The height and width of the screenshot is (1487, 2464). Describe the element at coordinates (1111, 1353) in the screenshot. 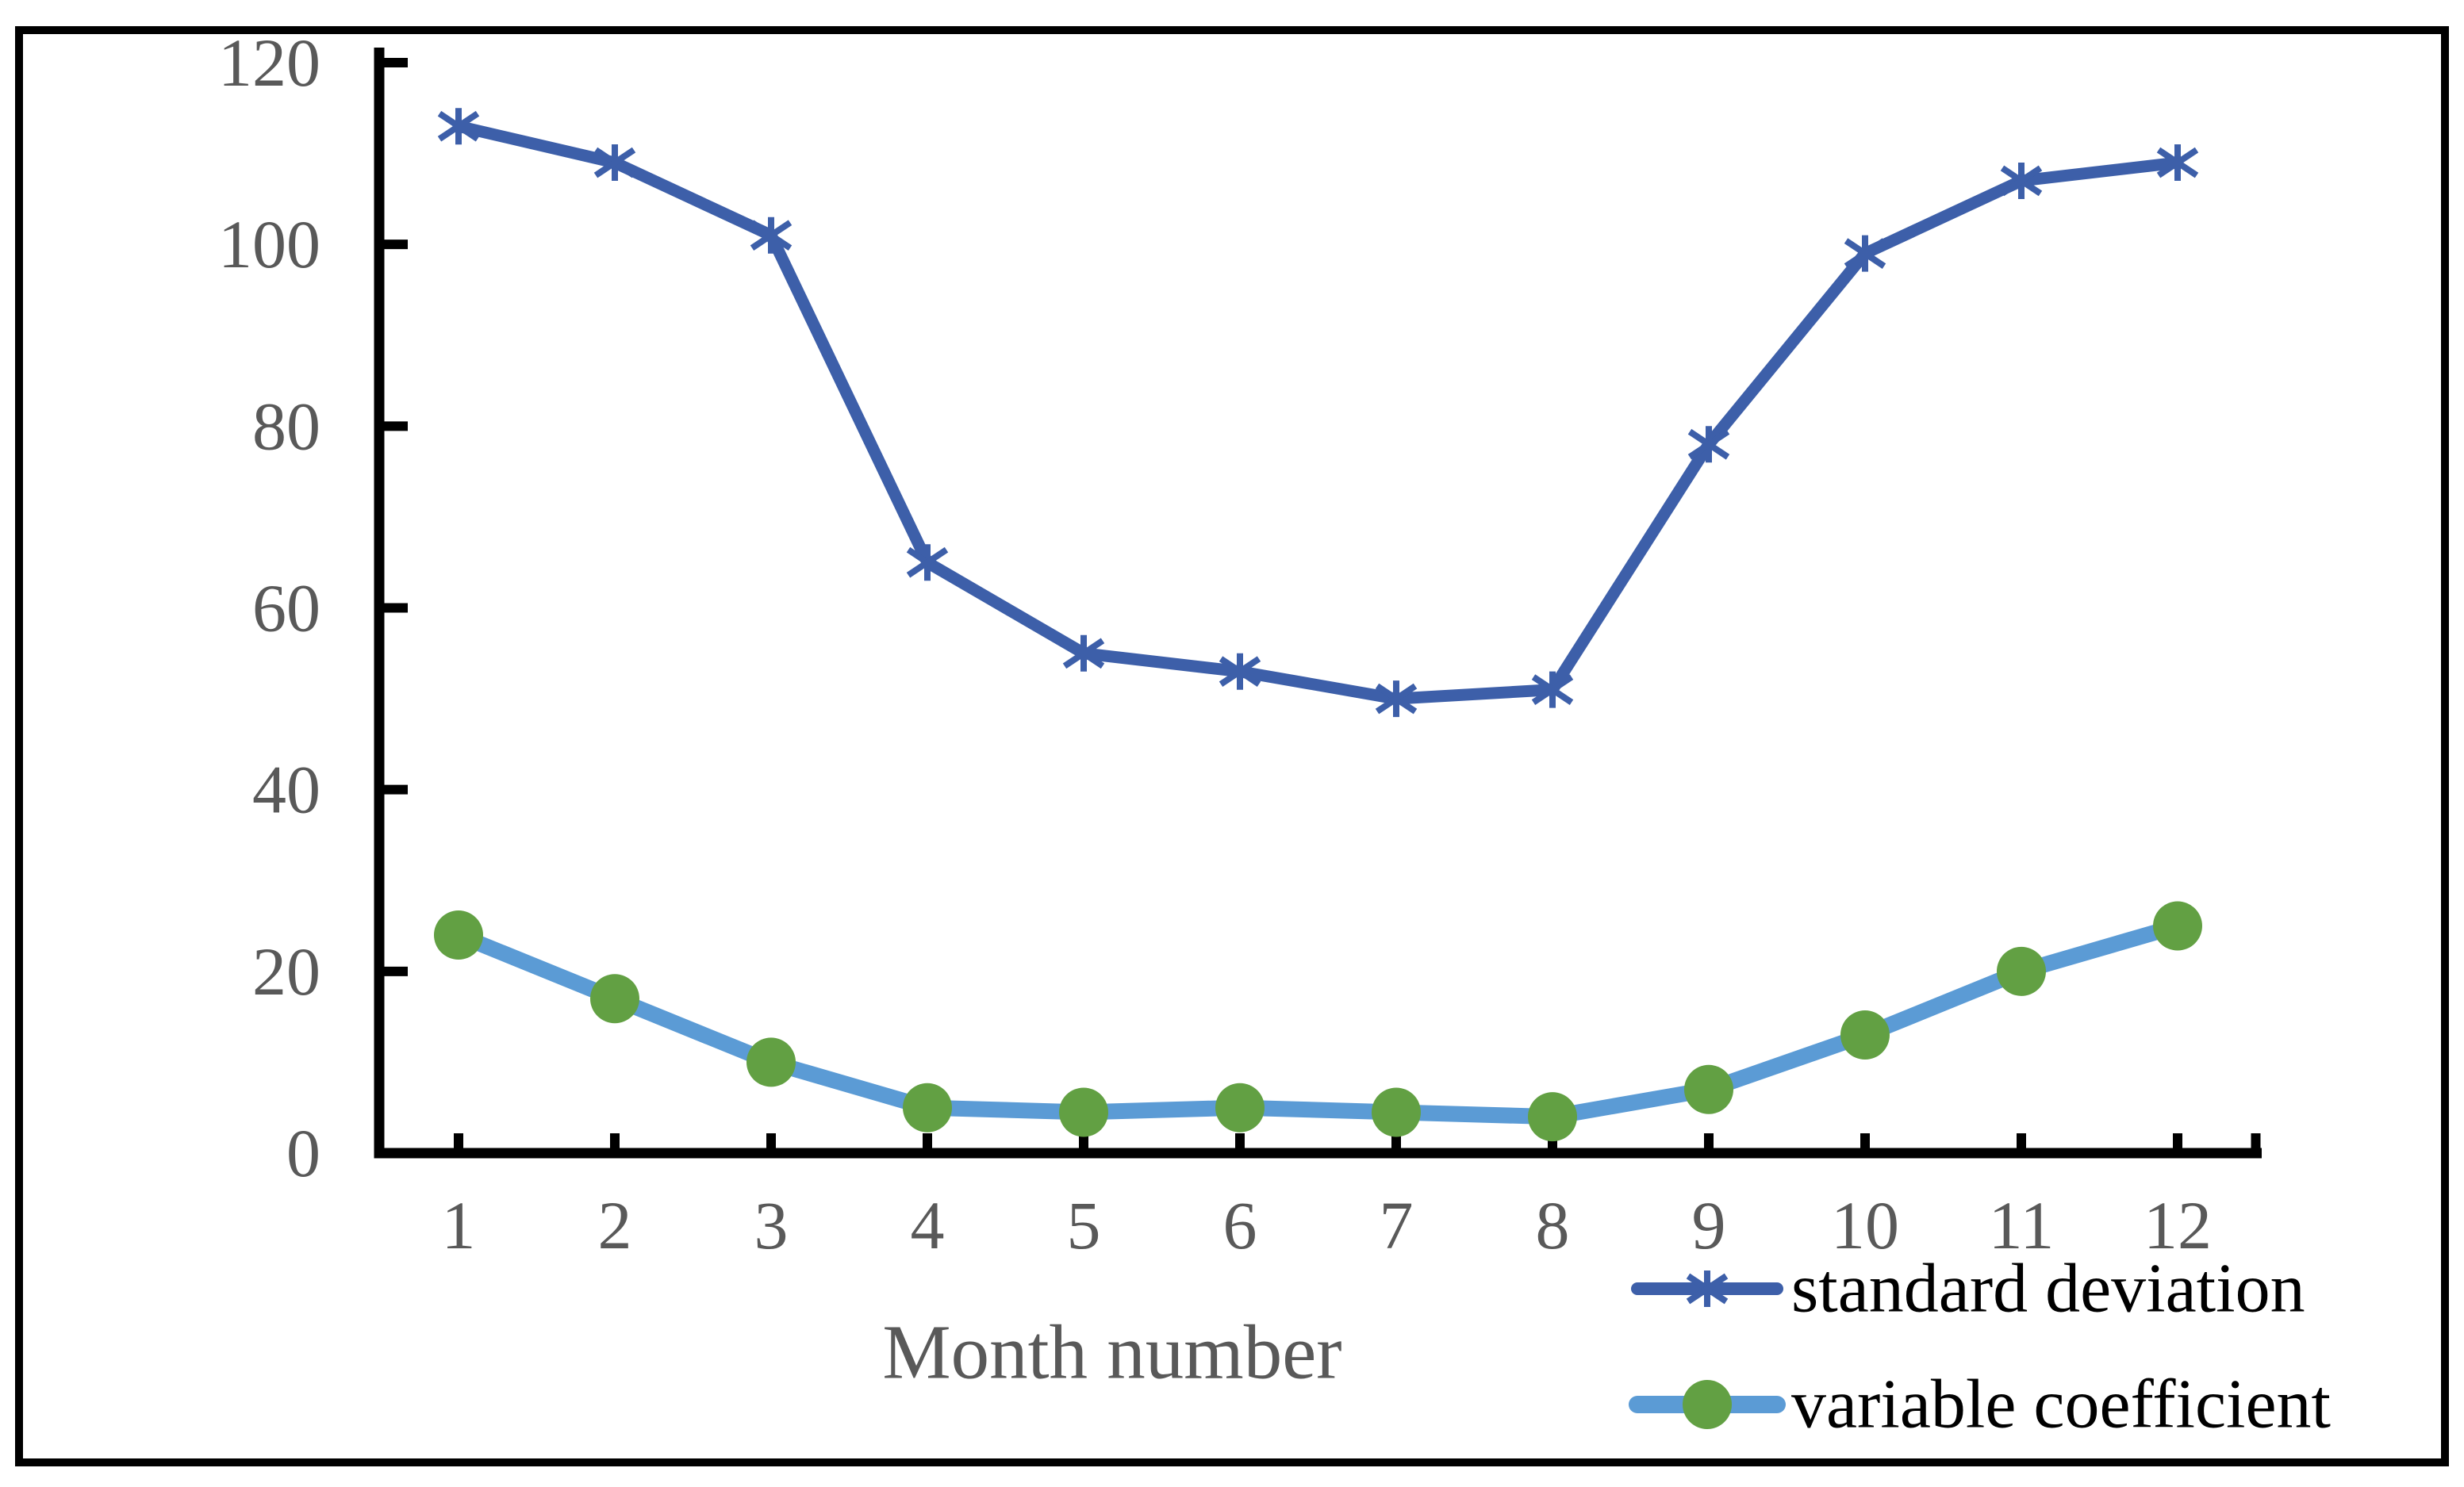

I see `x-axis-title: Month number` at that location.